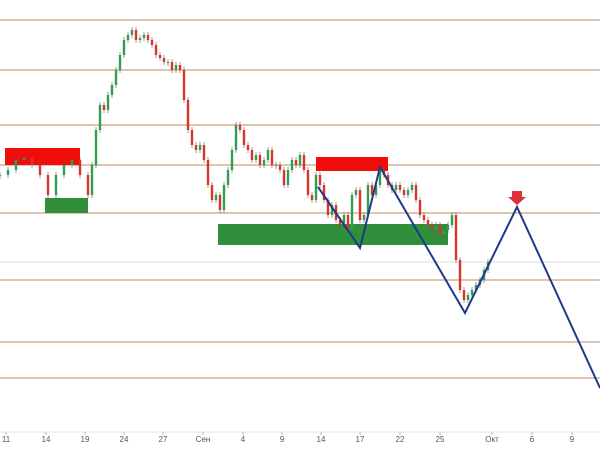 This screenshot has width=600, height=450. Describe the element at coordinates (243, 439) in the screenshot. I see `x-tick-label: 4` at that location.